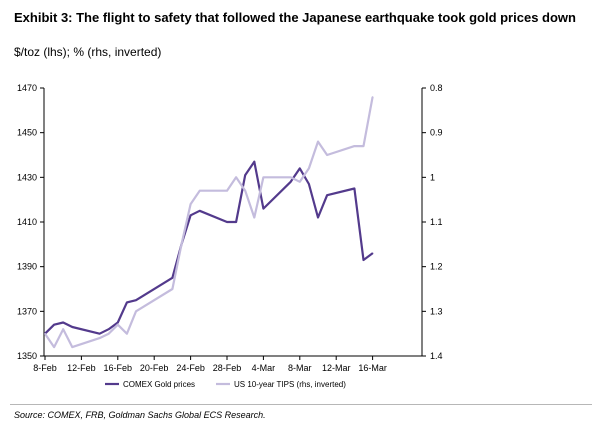  Describe the element at coordinates (27, 133) in the screenshot. I see `left-tick-label: 1450` at that location.